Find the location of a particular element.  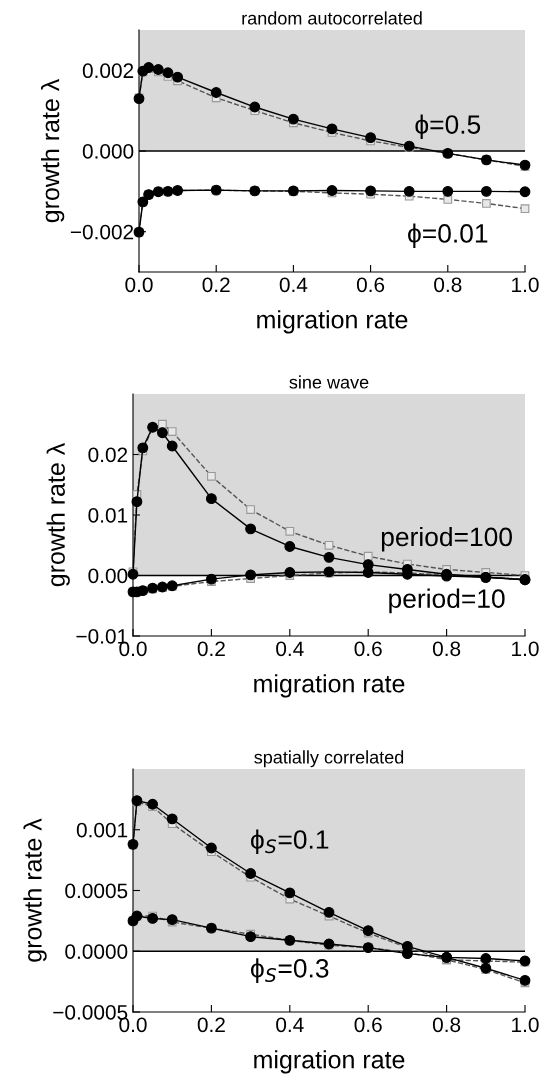

y-tick-label: 0.02 is located at coordinates (108, 455).